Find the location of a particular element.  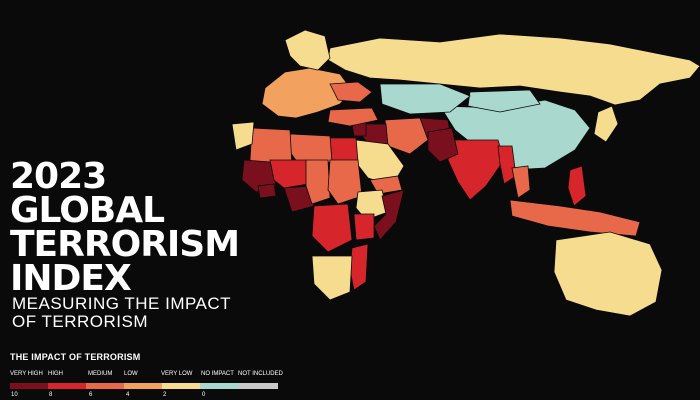

legend-value-8: 8 is located at coordinates (51, 395).